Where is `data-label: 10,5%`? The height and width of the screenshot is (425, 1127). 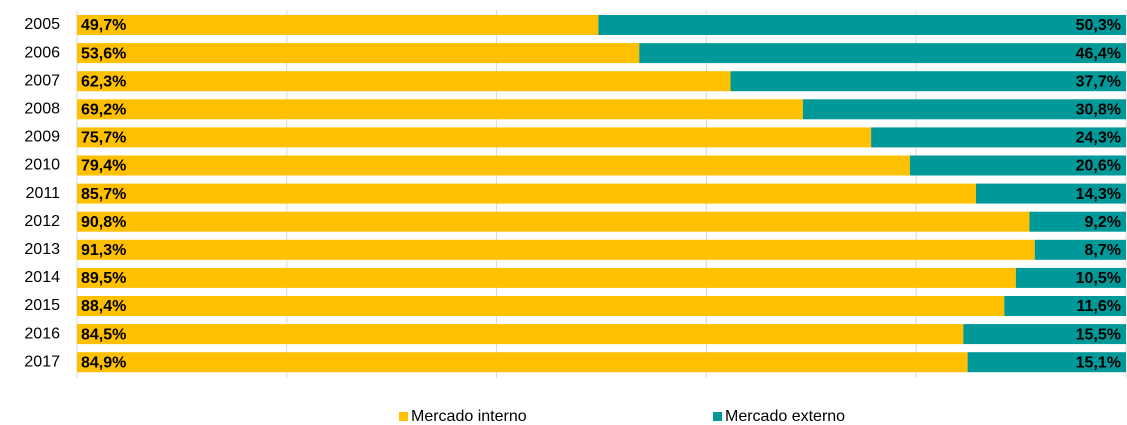 data-label: 10,5% is located at coordinates (1098, 278).